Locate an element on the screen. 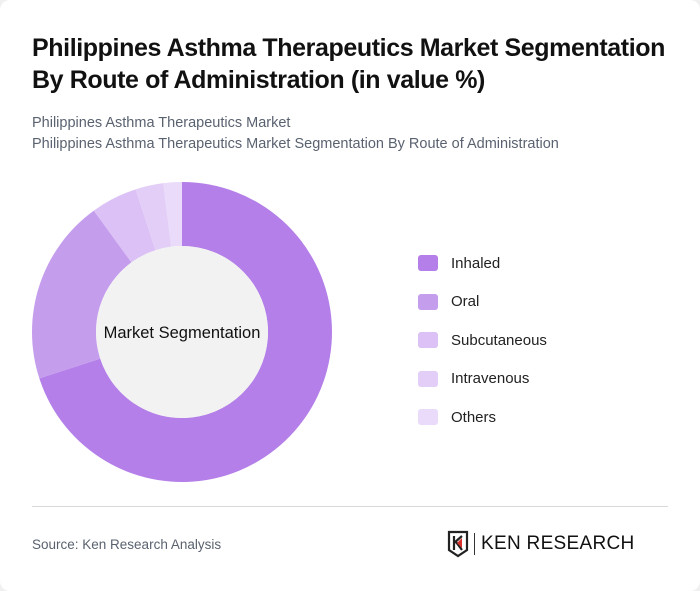  slice-subcutaneous is located at coordinates (124, 226).